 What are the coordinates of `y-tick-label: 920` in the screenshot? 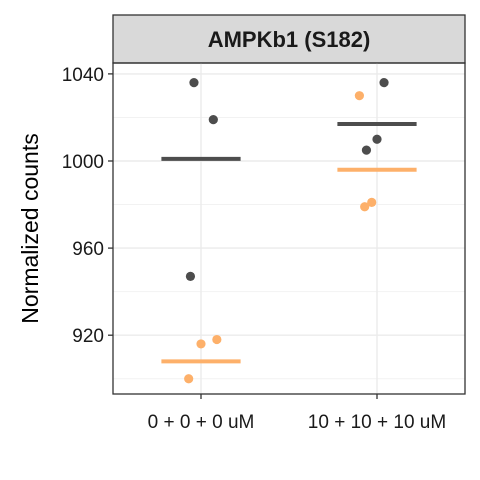 It's located at (88, 336).